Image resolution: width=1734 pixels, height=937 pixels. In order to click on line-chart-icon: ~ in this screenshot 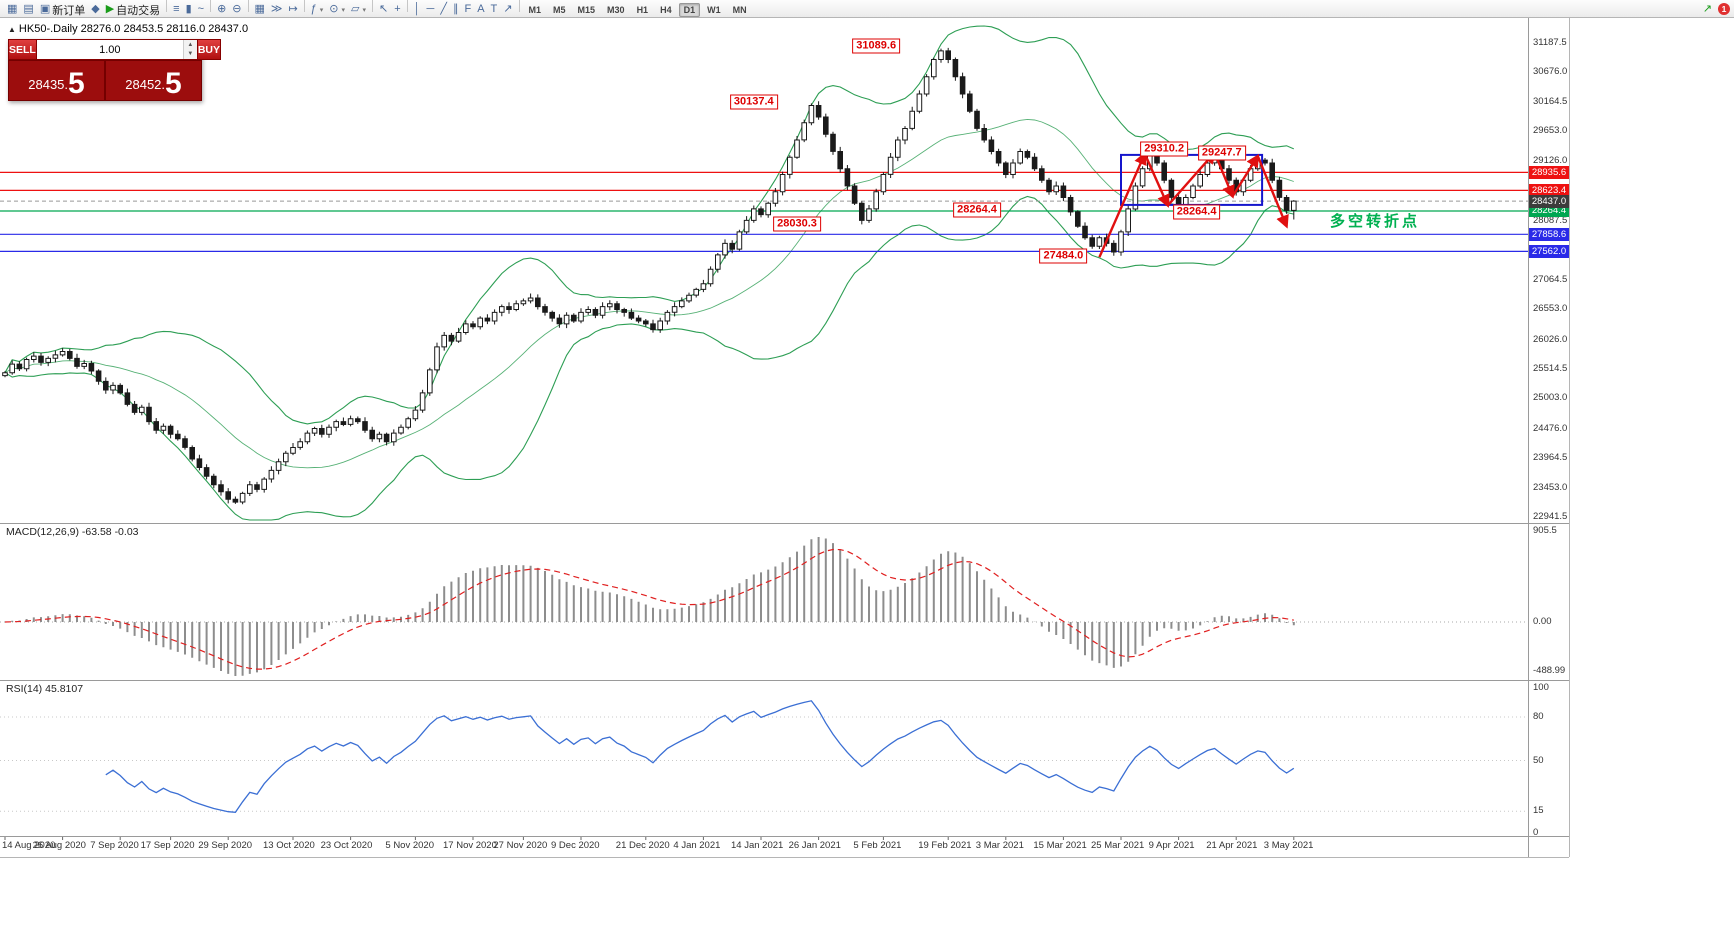, I will do `click(201, 10)`.